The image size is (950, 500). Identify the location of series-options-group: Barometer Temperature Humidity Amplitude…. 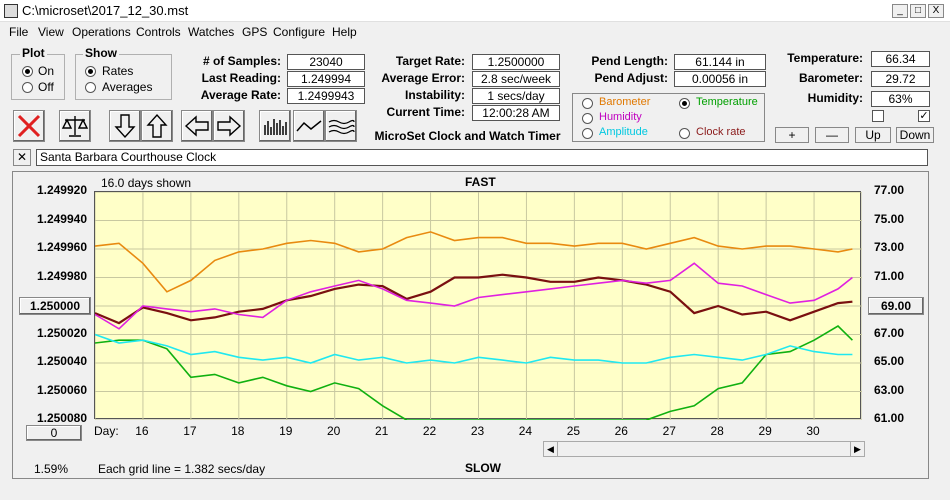
(668, 117).